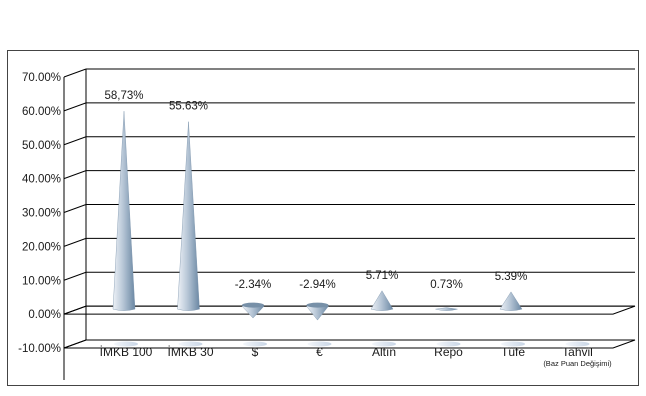 The image size is (646, 396). Describe the element at coordinates (255, 352) in the screenshot. I see `category-label: $` at that location.